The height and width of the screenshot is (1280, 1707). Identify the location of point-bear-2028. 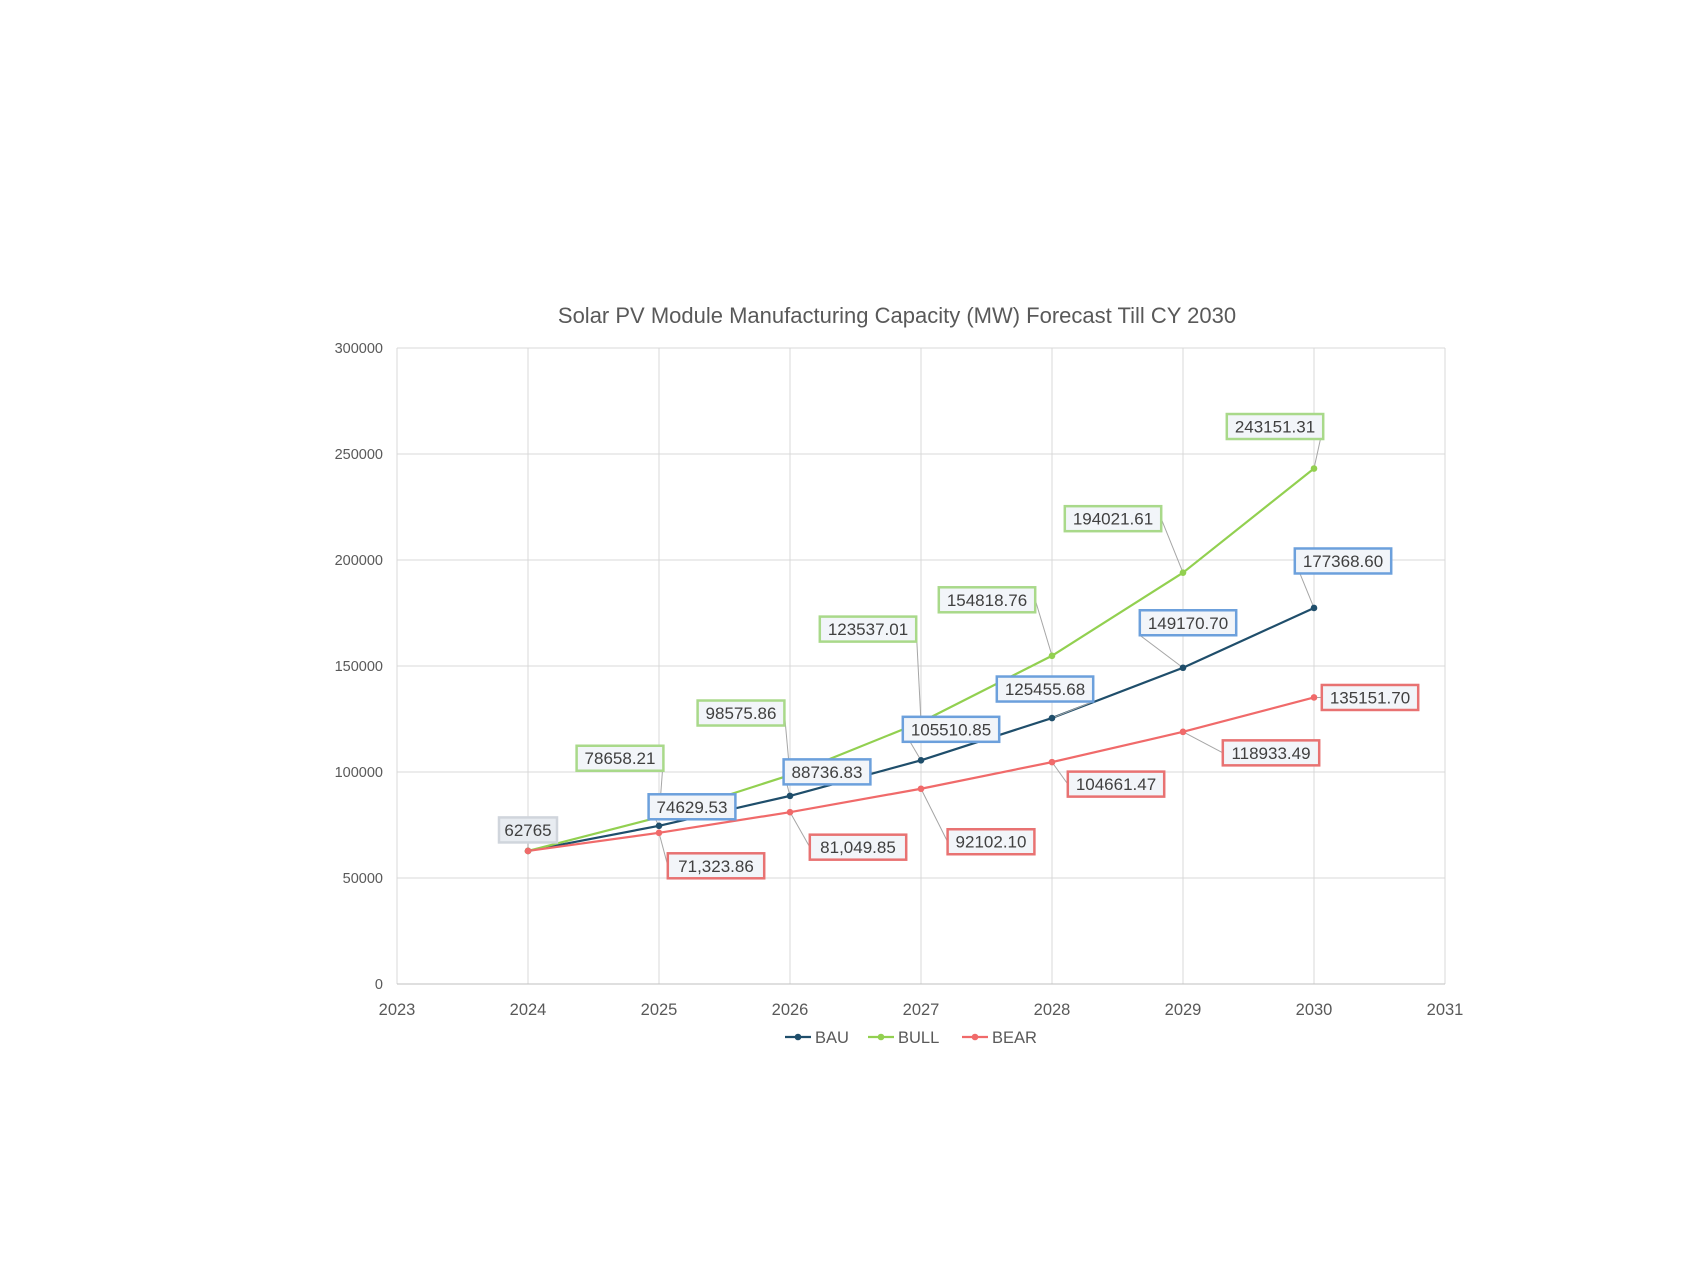
(1052, 762).